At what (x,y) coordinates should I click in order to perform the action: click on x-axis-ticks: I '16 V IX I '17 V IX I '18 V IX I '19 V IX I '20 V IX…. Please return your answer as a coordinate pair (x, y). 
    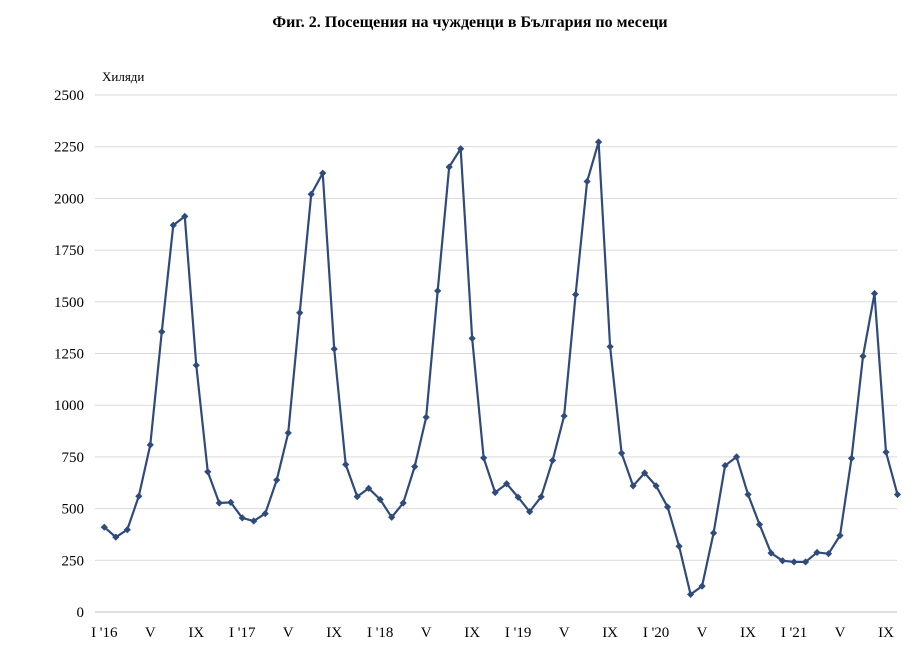
    Looking at the image, I should click on (492, 633).